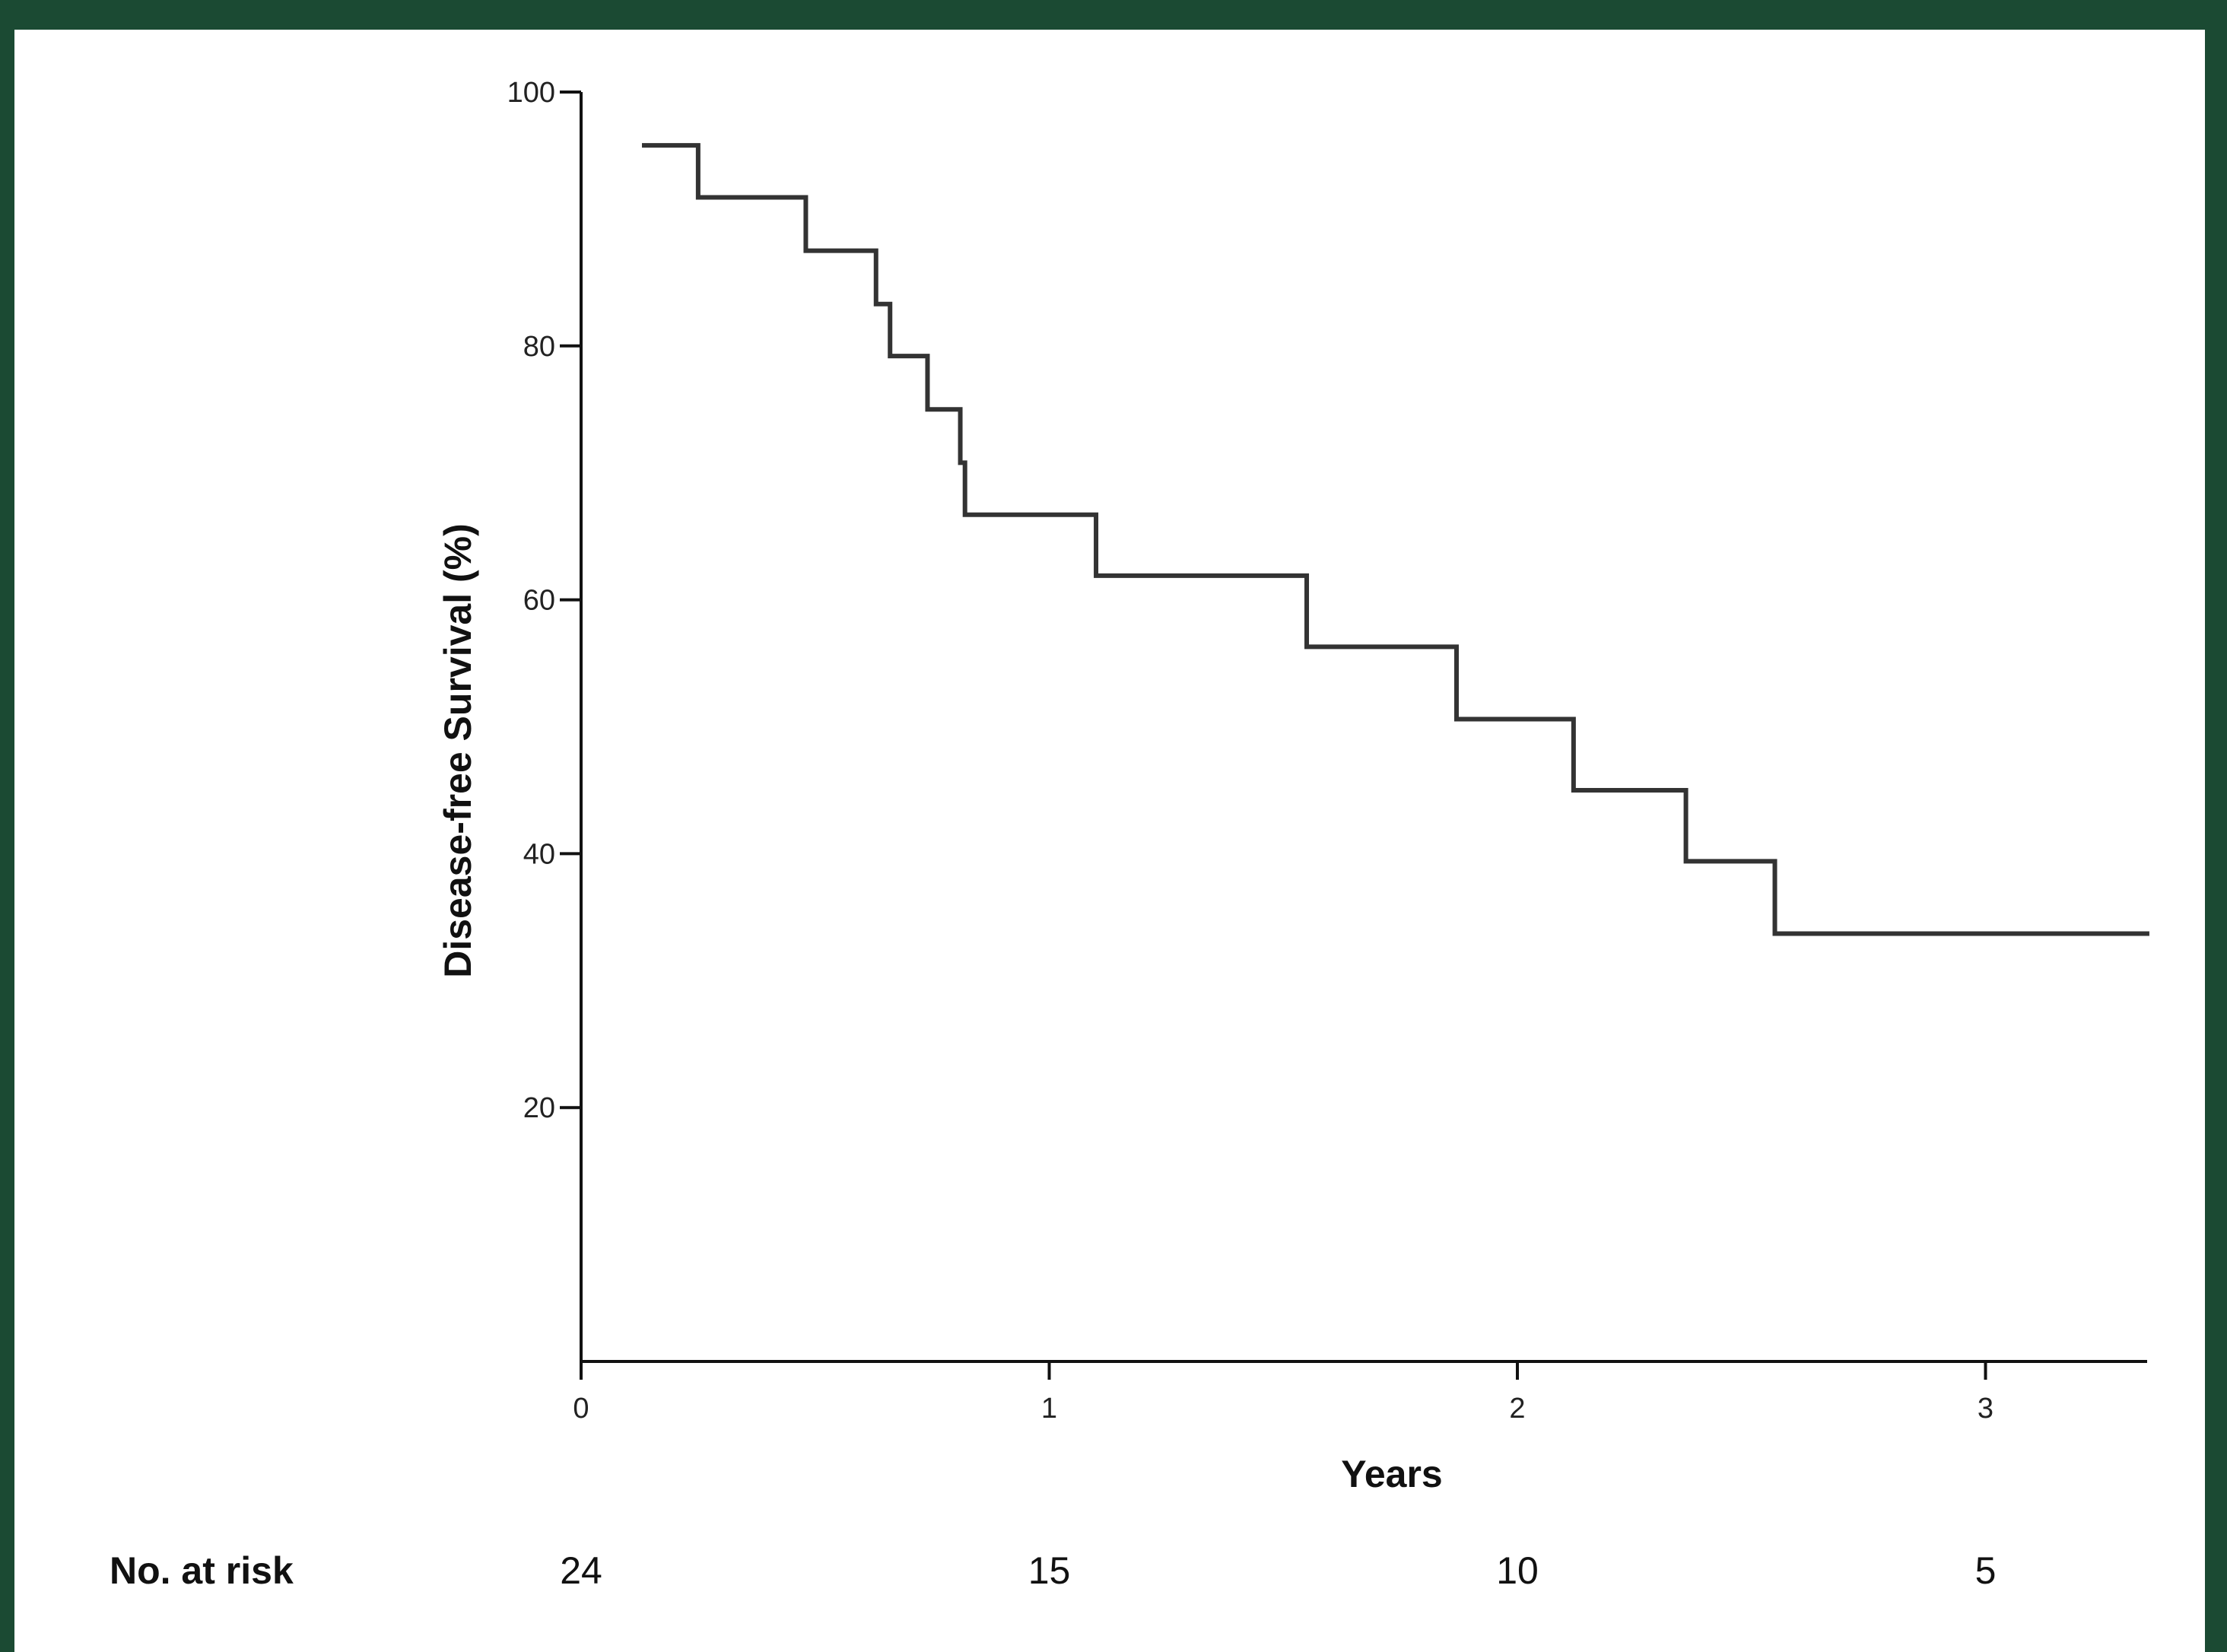 The width and height of the screenshot is (2227, 1652). Describe the element at coordinates (1986, 1570) in the screenshot. I see `risk-count: 5` at that location.